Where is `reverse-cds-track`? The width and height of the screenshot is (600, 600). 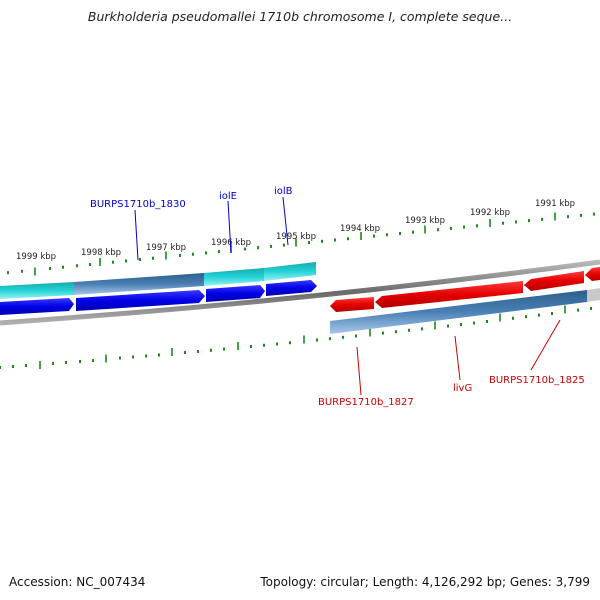
reverse-cds-track is located at coordinates (465, 311).